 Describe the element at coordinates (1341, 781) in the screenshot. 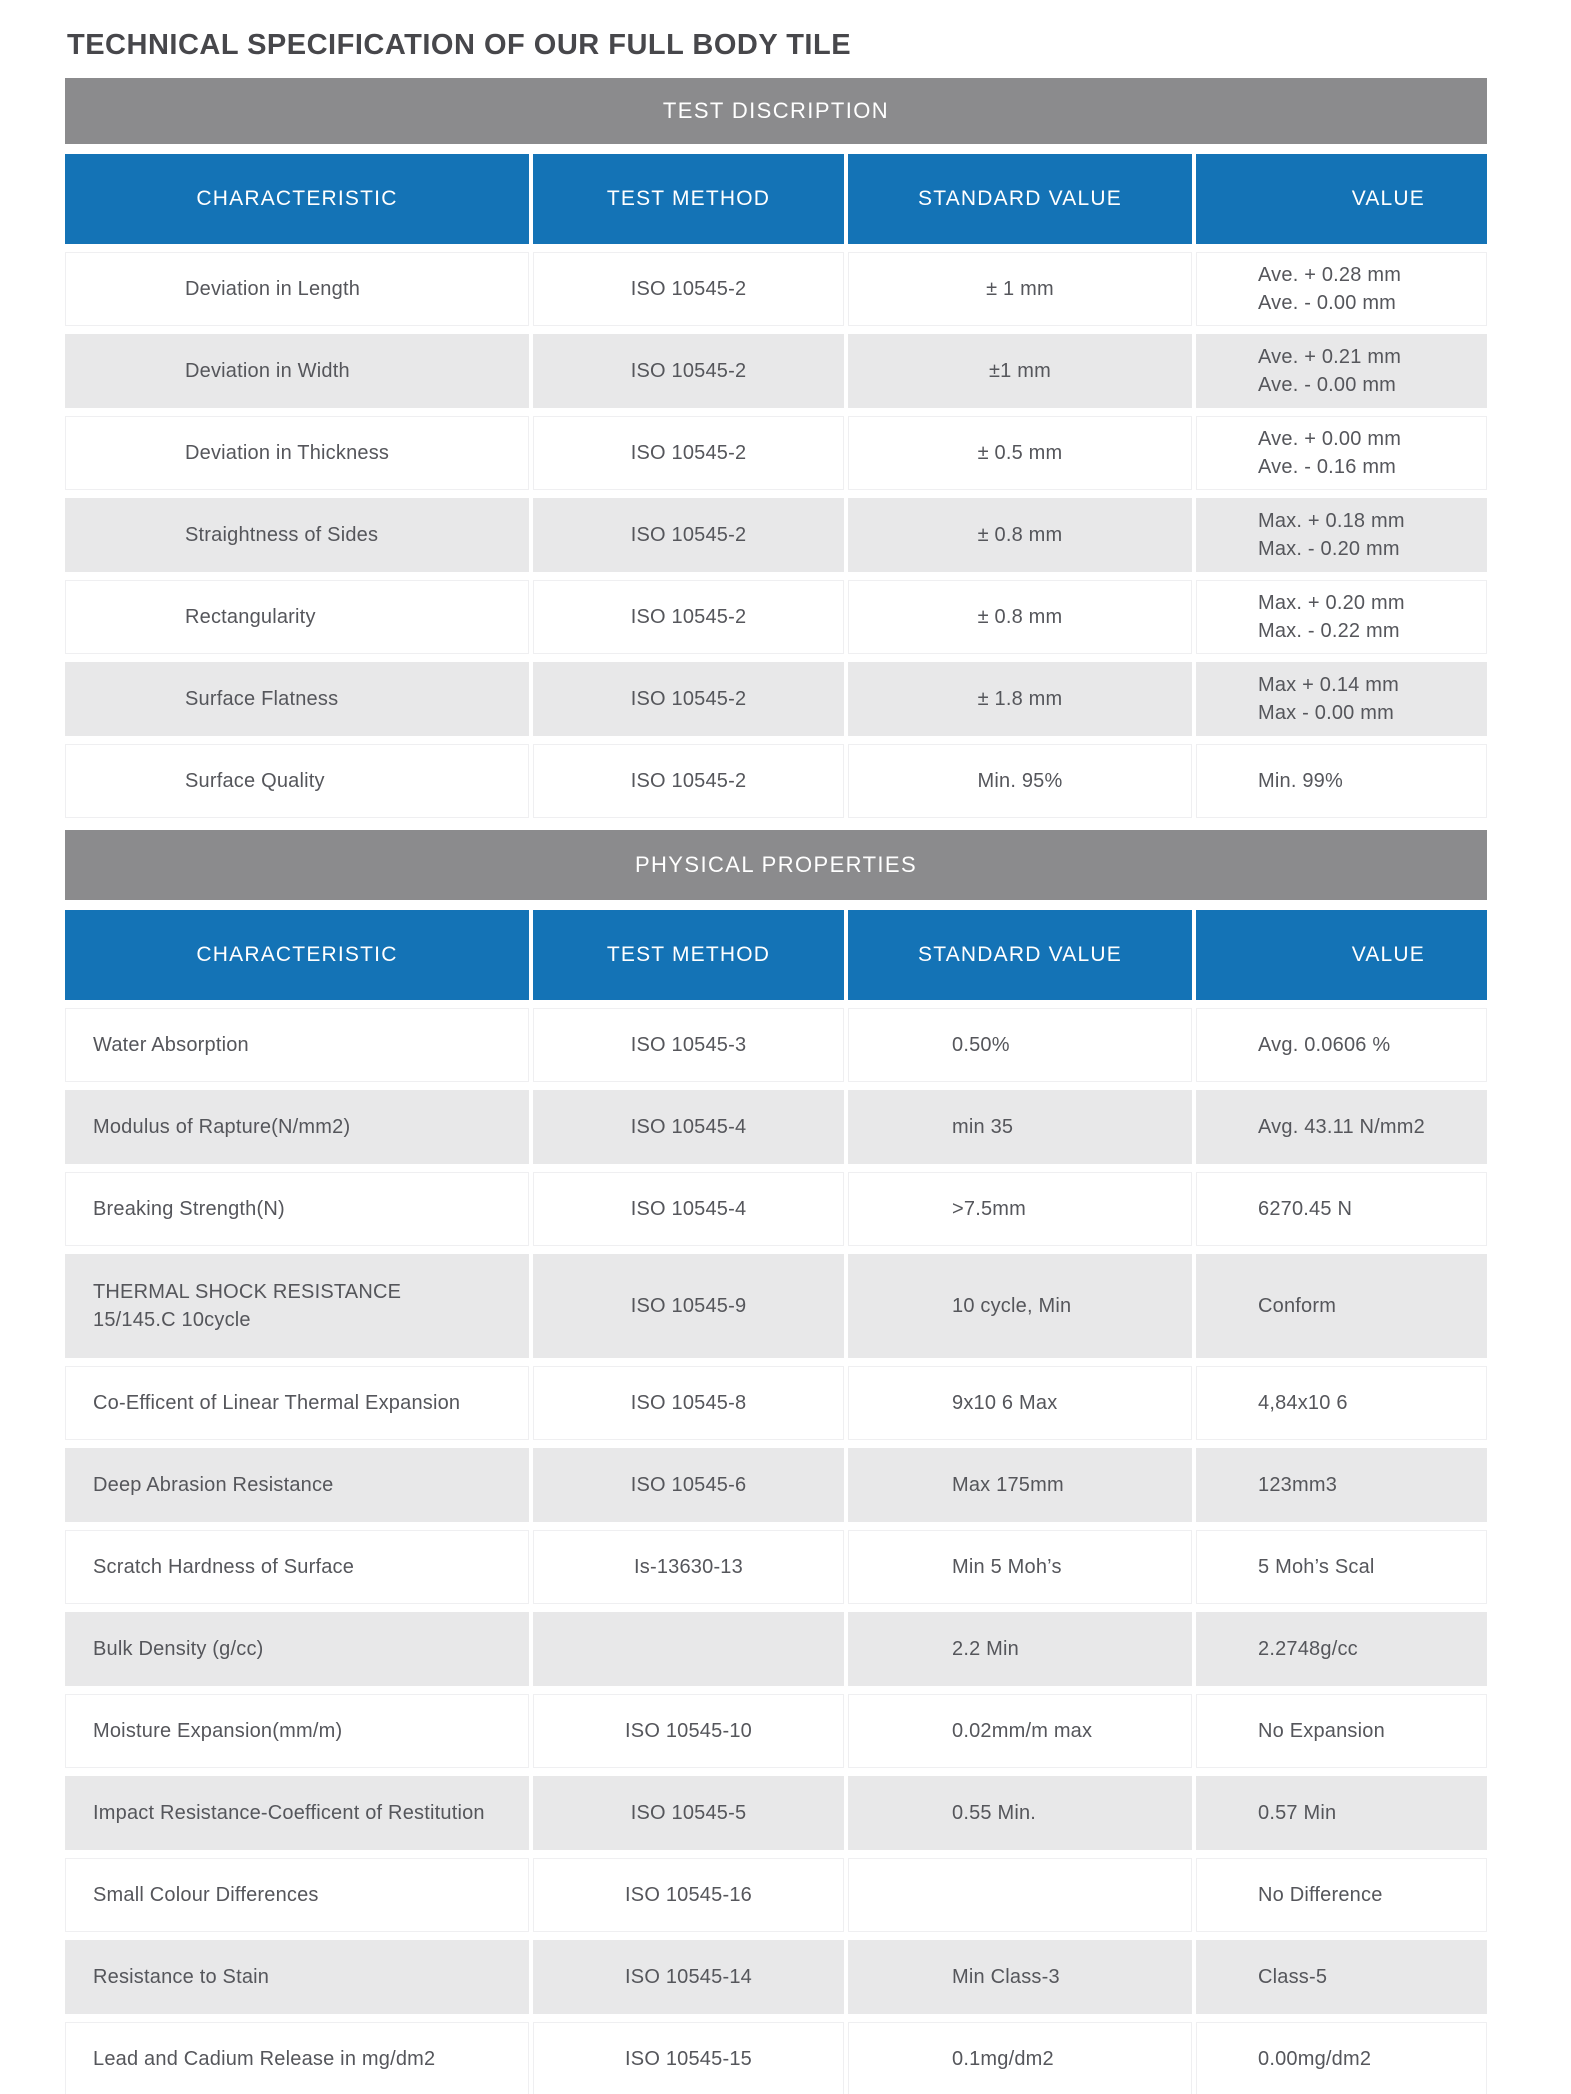

I see `value-cell: Min. 99%` at that location.